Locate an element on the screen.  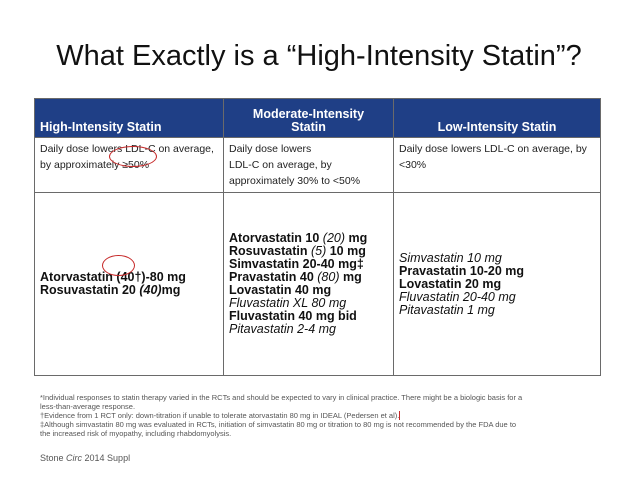
moderate-drug-item: Fluvastatin 40 mg bid is located at coordinates (308, 316).